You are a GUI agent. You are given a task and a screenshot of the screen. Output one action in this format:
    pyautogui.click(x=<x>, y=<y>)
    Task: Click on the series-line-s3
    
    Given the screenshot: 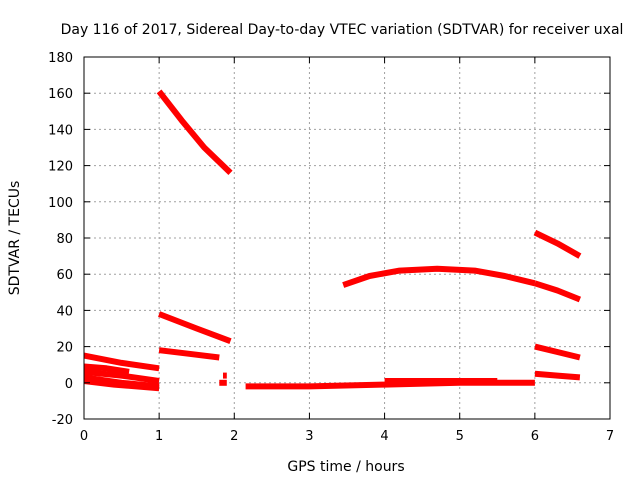 What is the action you would take?
    pyautogui.click(x=121, y=376)
    